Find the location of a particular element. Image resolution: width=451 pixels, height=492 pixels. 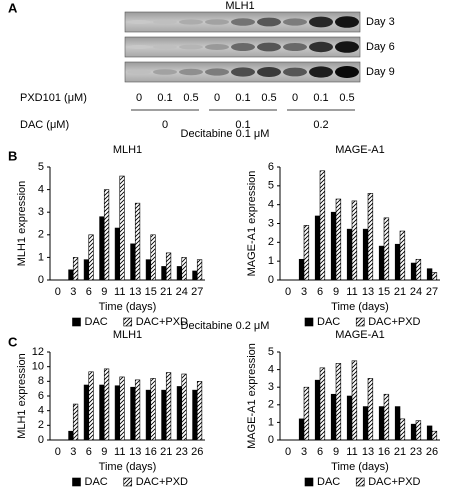

dac-dose: 0.2 is located at coordinates (320, 125).